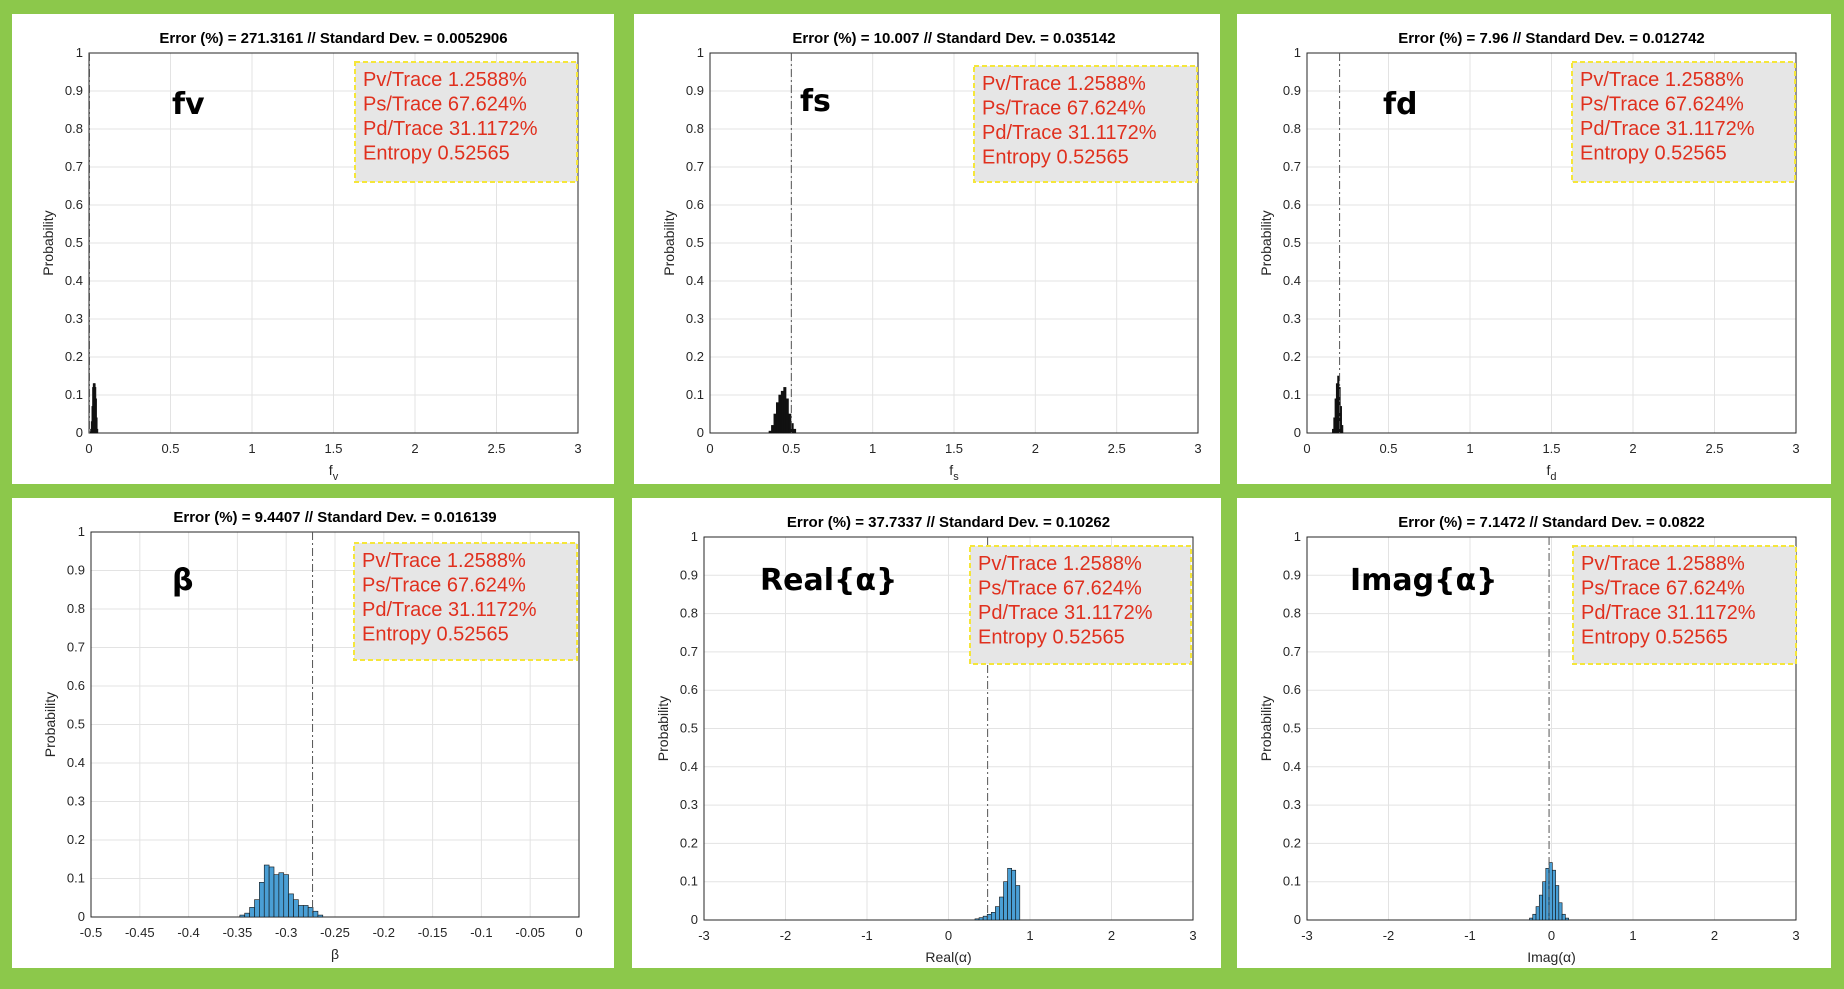  Describe the element at coordinates (188, 104) in the screenshot. I see `panel-label: fv` at that location.